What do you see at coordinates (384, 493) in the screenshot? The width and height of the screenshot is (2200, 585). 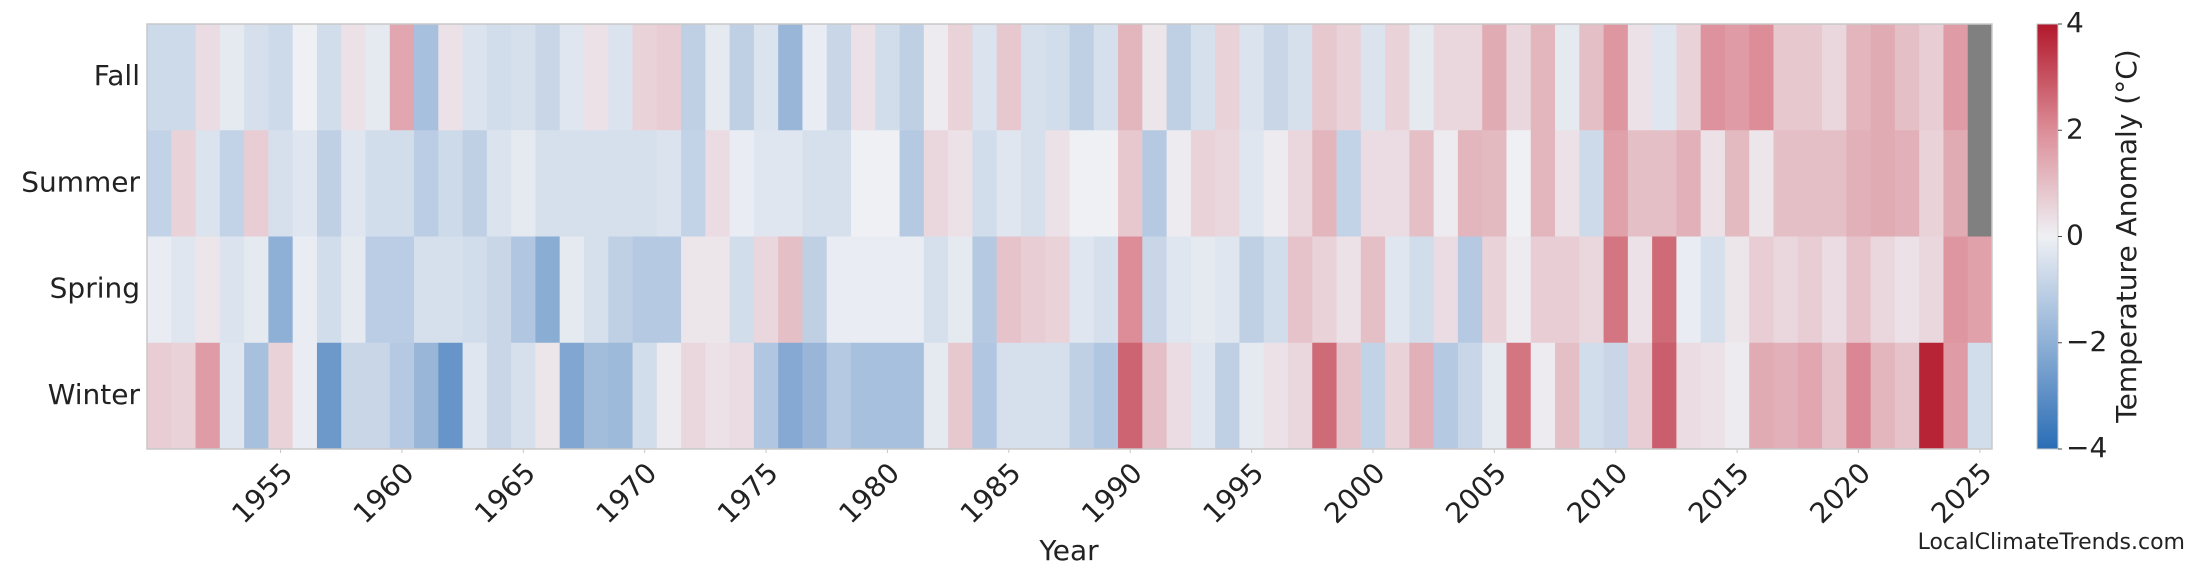 I see `x-tick-label: 1960` at bounding box center [384, 493].